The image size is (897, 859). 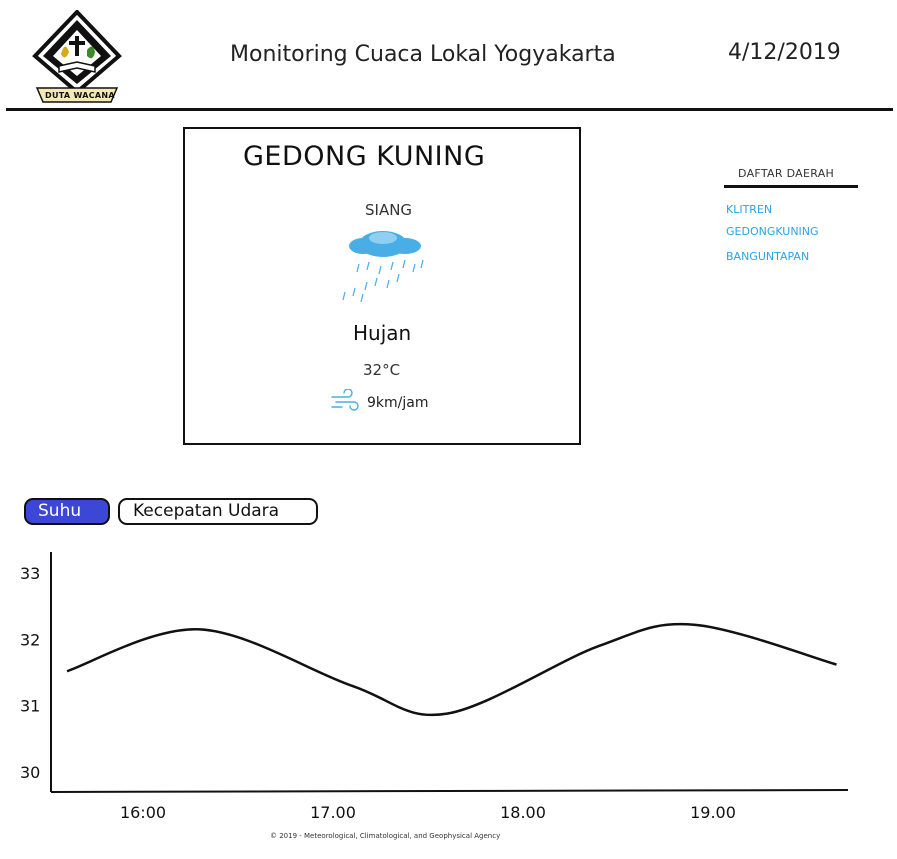 What do you see at coordinates (449, 109) in the screenshot?
I see `header-divider` at bounding box center [449, 109].